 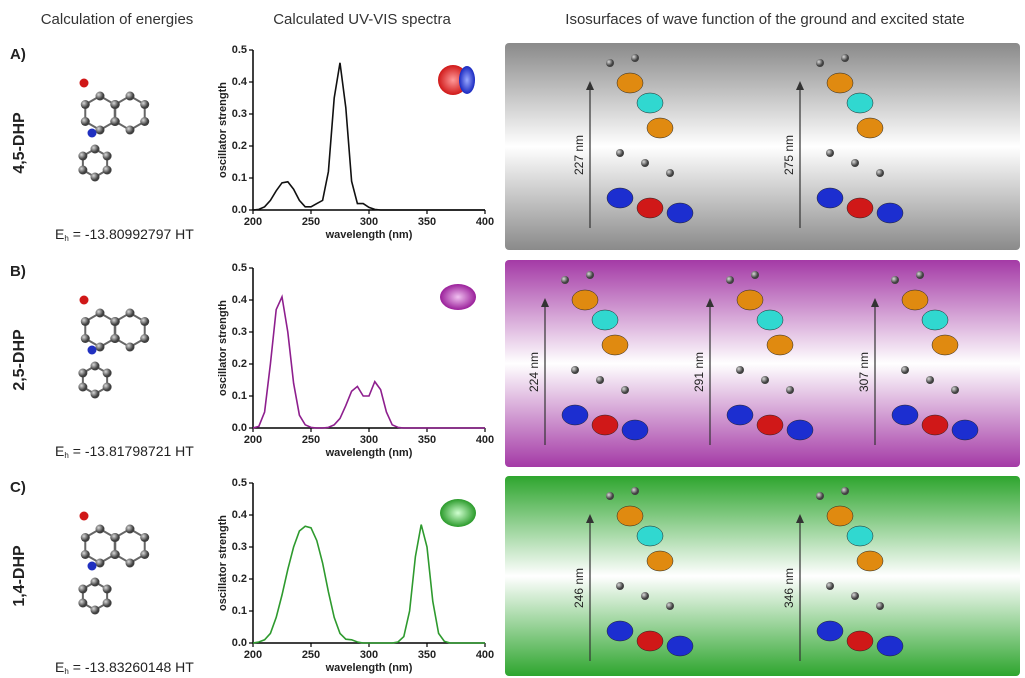 I want to click on energy-value: = -13.81798721 HT, so click(x=133, y=451).